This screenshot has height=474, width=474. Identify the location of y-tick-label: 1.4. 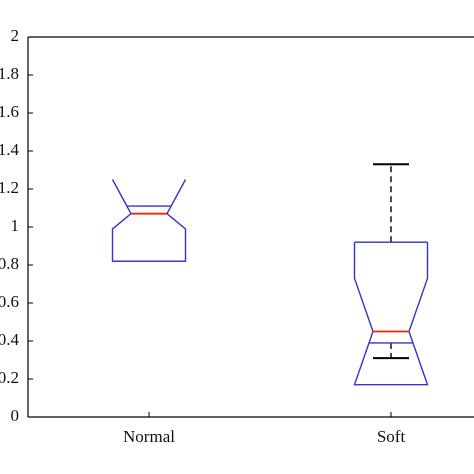
(10, 149).